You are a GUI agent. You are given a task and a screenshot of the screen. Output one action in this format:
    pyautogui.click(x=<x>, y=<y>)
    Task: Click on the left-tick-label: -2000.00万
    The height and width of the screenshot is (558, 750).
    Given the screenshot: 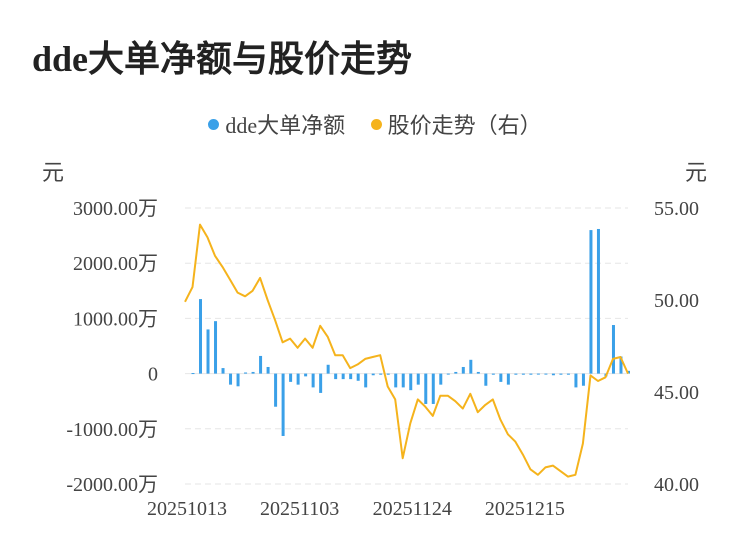 What is the action you would take?
    pyautogui.click(x=112, y=485)
    